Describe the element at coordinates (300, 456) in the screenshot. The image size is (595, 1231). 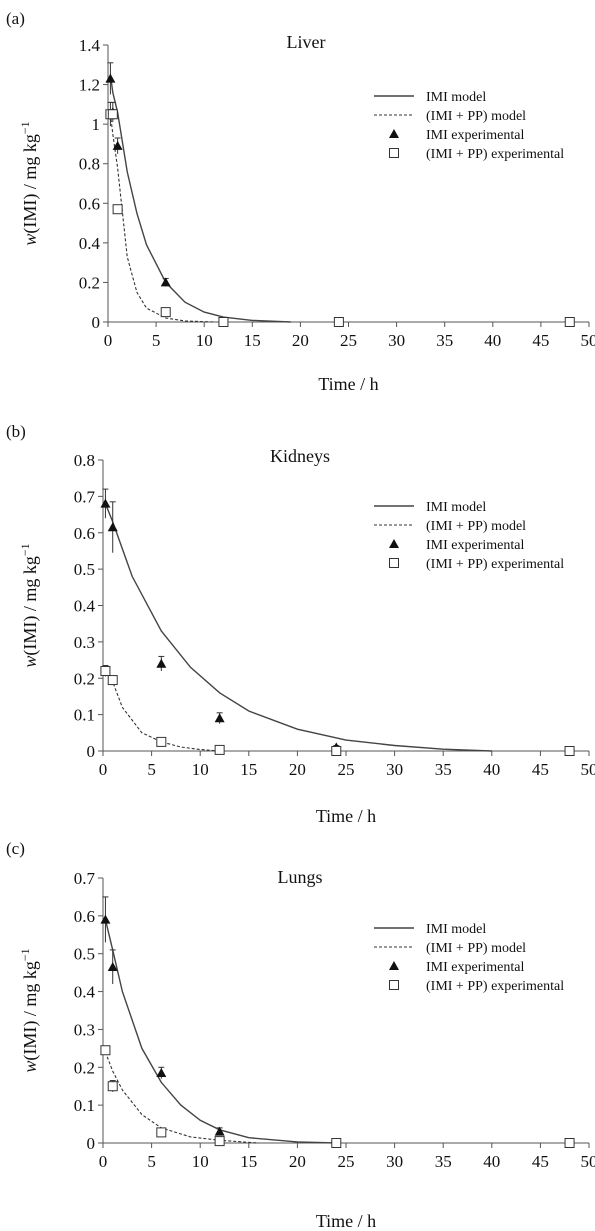
I see `chart-title: Kidneys` at that location.